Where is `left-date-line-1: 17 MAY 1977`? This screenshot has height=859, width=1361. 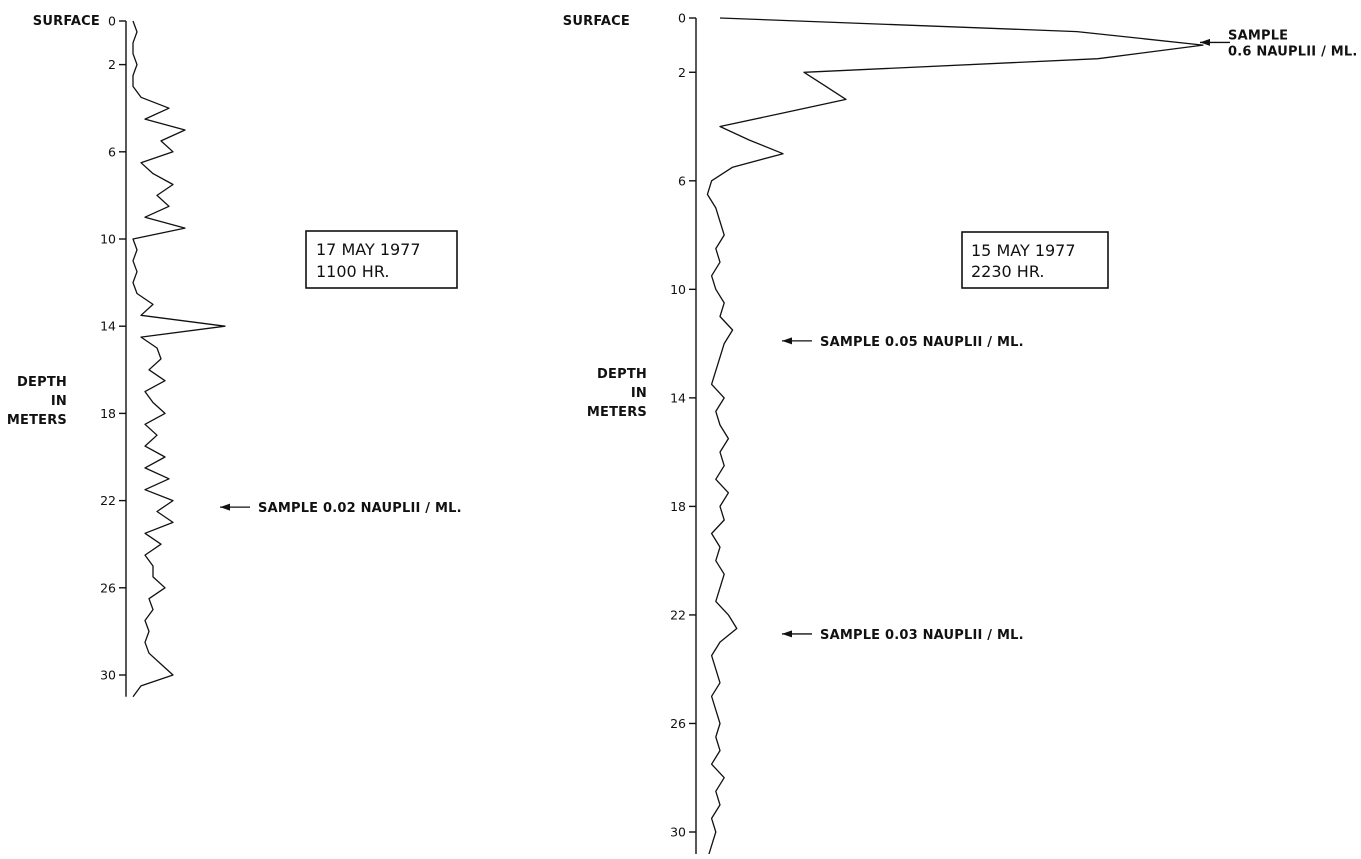
left-date-line-1: 17 MAY 1977 is located at coordinates (368, 249).